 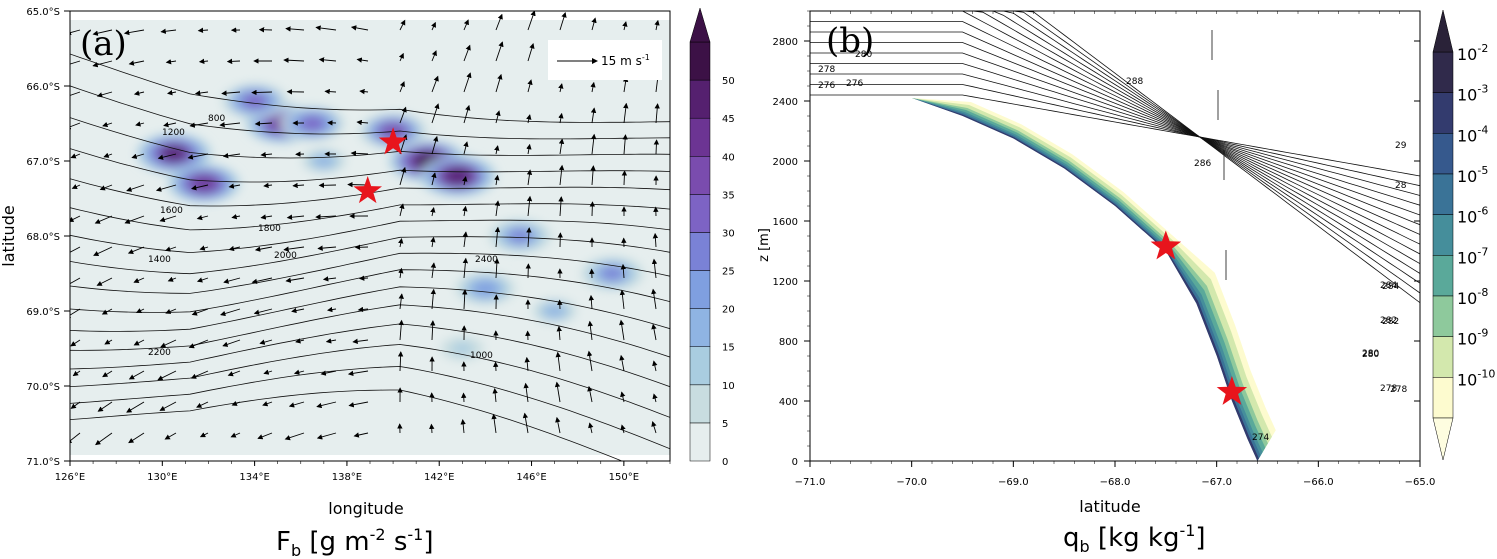 What do you see at coordinates (1472, 94) in the screenshot?
I see `colorbar-tick-label: 10⁻³` at bounding box center [1472, 94].